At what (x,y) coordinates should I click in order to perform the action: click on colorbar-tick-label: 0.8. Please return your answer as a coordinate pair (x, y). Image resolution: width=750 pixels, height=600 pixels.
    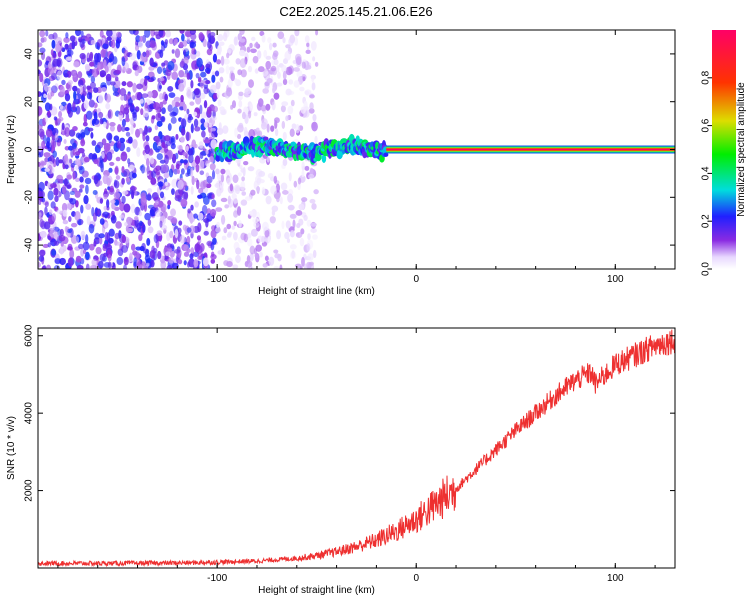
    Looking at the image, I should click on (706, 77).